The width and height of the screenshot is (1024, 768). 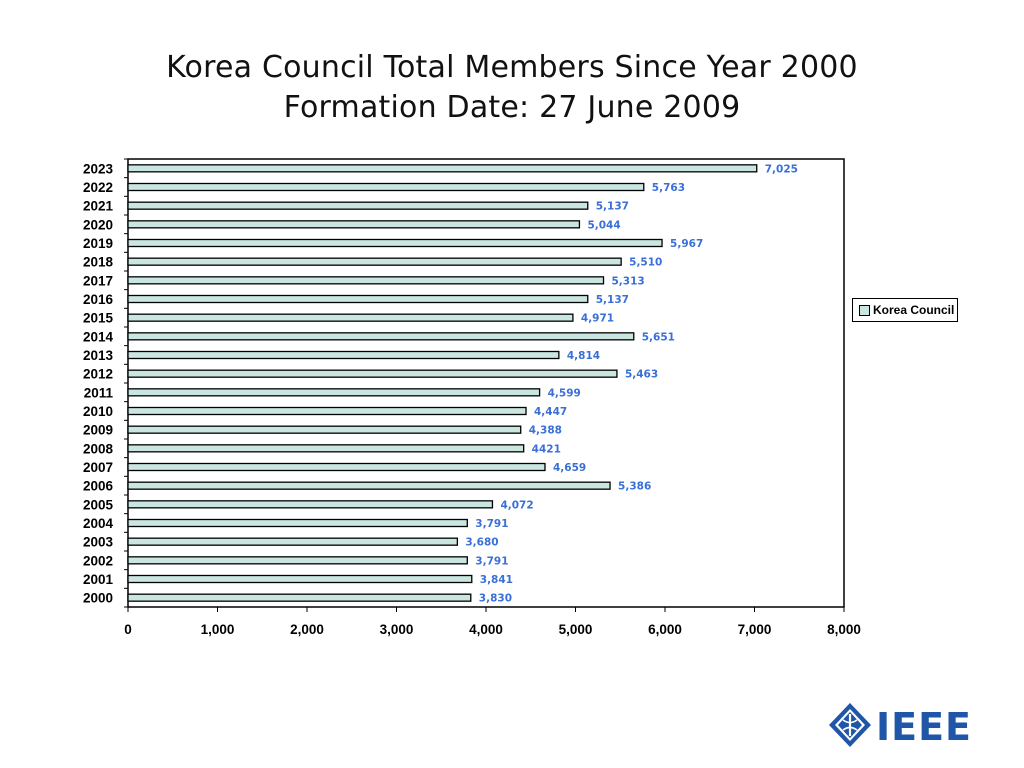 I want to click on data-label: 4,659, so click(x=569, y=468).